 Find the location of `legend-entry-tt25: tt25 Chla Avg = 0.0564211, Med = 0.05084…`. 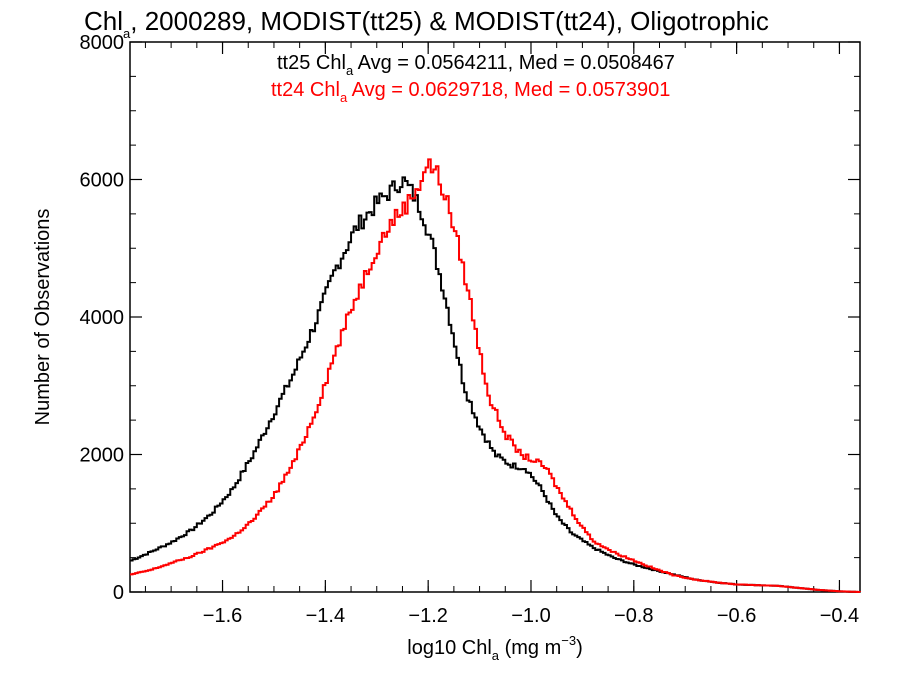

legend-entry-tt25: tt25 Chla Avg = 0.0564211, Med = 0.05084… is located at coordinates (476, 65).